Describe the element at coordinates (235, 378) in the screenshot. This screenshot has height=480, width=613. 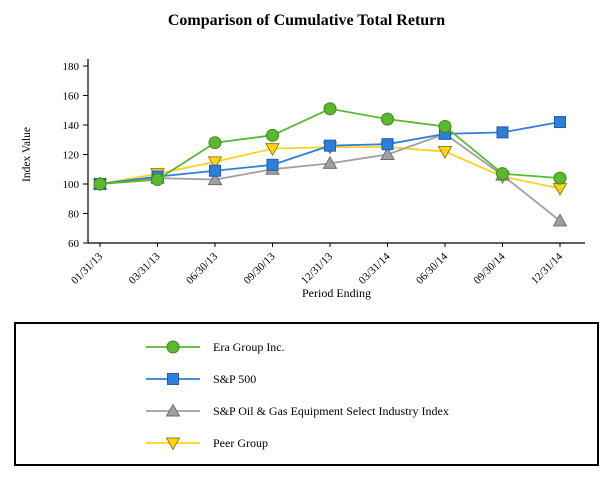
I see `legend-label: S&P 500` at that location.